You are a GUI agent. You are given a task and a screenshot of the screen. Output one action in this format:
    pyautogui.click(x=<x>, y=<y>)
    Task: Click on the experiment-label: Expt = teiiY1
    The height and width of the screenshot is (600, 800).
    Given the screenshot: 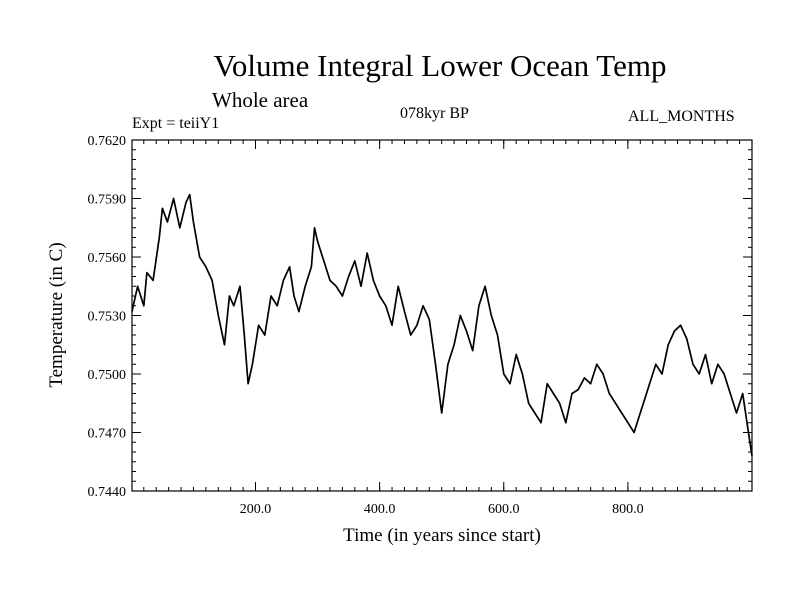 What is the action you would take?
    pyautogui.click(x=176, y=123)
    